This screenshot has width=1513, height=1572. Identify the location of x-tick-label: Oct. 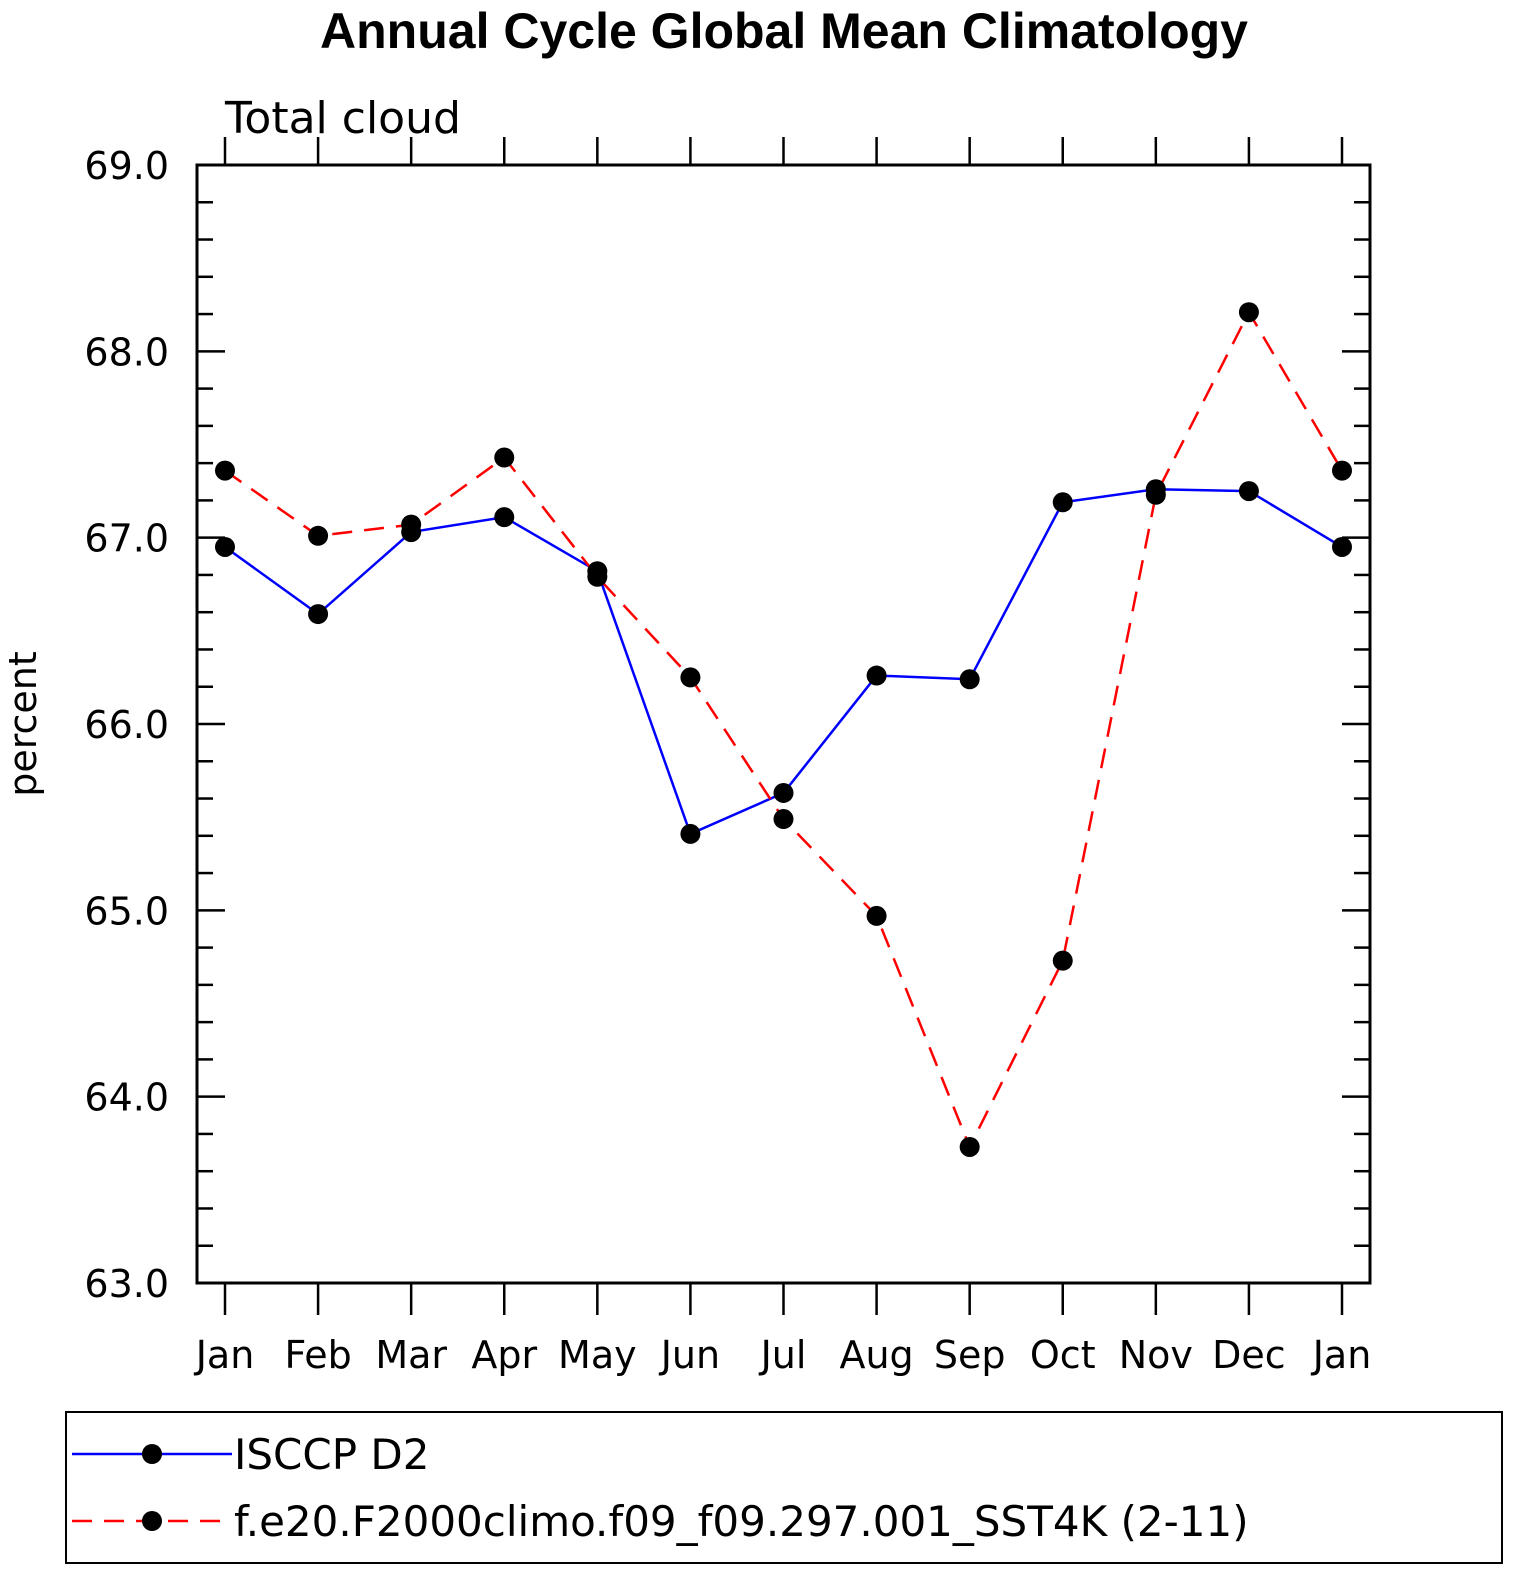
(1063, 1355).